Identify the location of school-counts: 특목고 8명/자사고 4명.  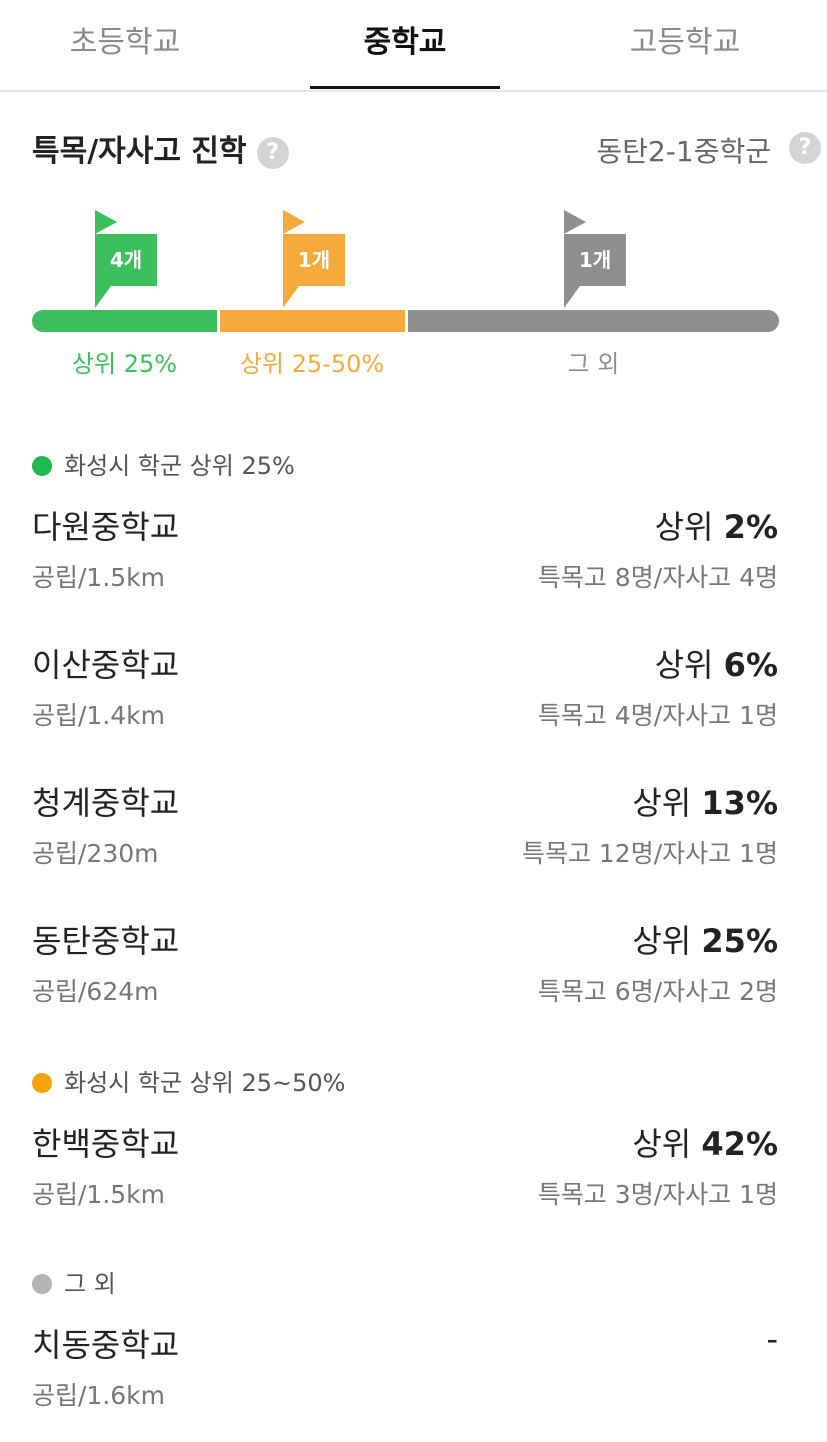
(657, 577).